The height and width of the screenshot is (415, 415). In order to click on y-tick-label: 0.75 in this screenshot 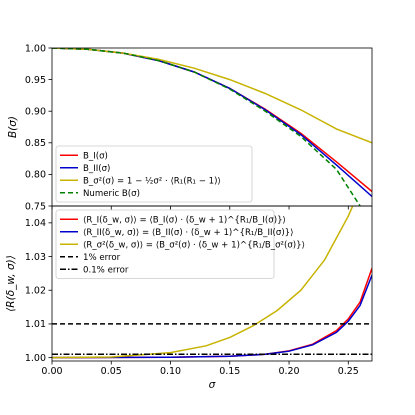, I will do `click(35, 206)`.